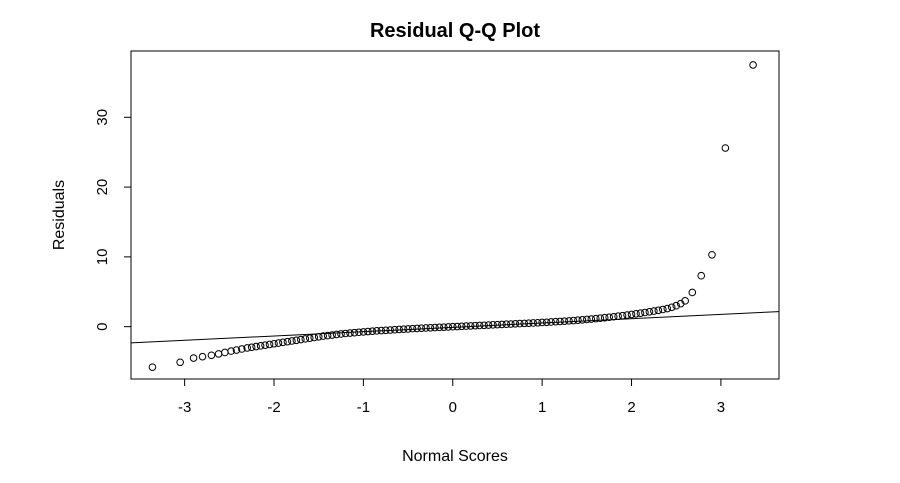 The width and height of the screenshot is (900, 483). Describe the element at coordinates (102, 257) in the screenshot. I see `y-tick-label: 10` at that location.